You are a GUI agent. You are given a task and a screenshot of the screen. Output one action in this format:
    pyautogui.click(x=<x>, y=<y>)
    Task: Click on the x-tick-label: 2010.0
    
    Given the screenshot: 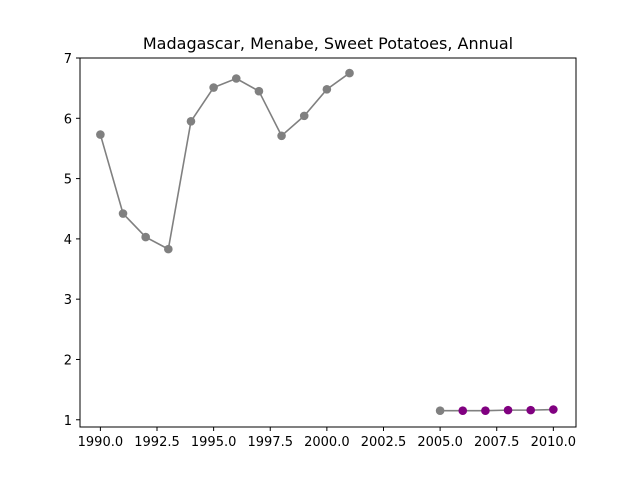 What is the action you would take?
    pyautogui.click(x=554, y=442)
    